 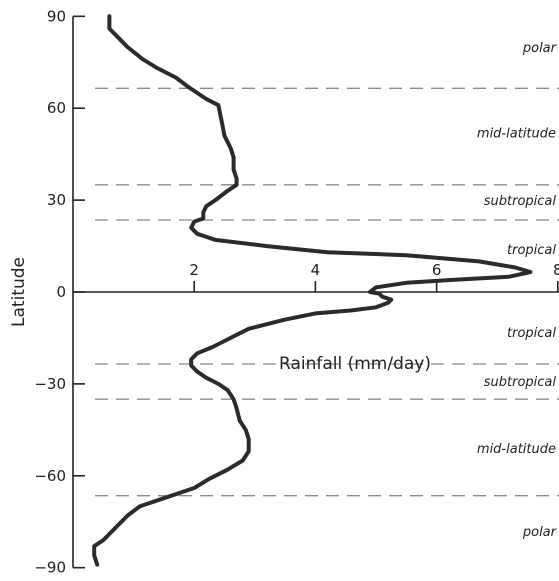 I want to click on x-tick-label: 6, so click(x=437, y=270).